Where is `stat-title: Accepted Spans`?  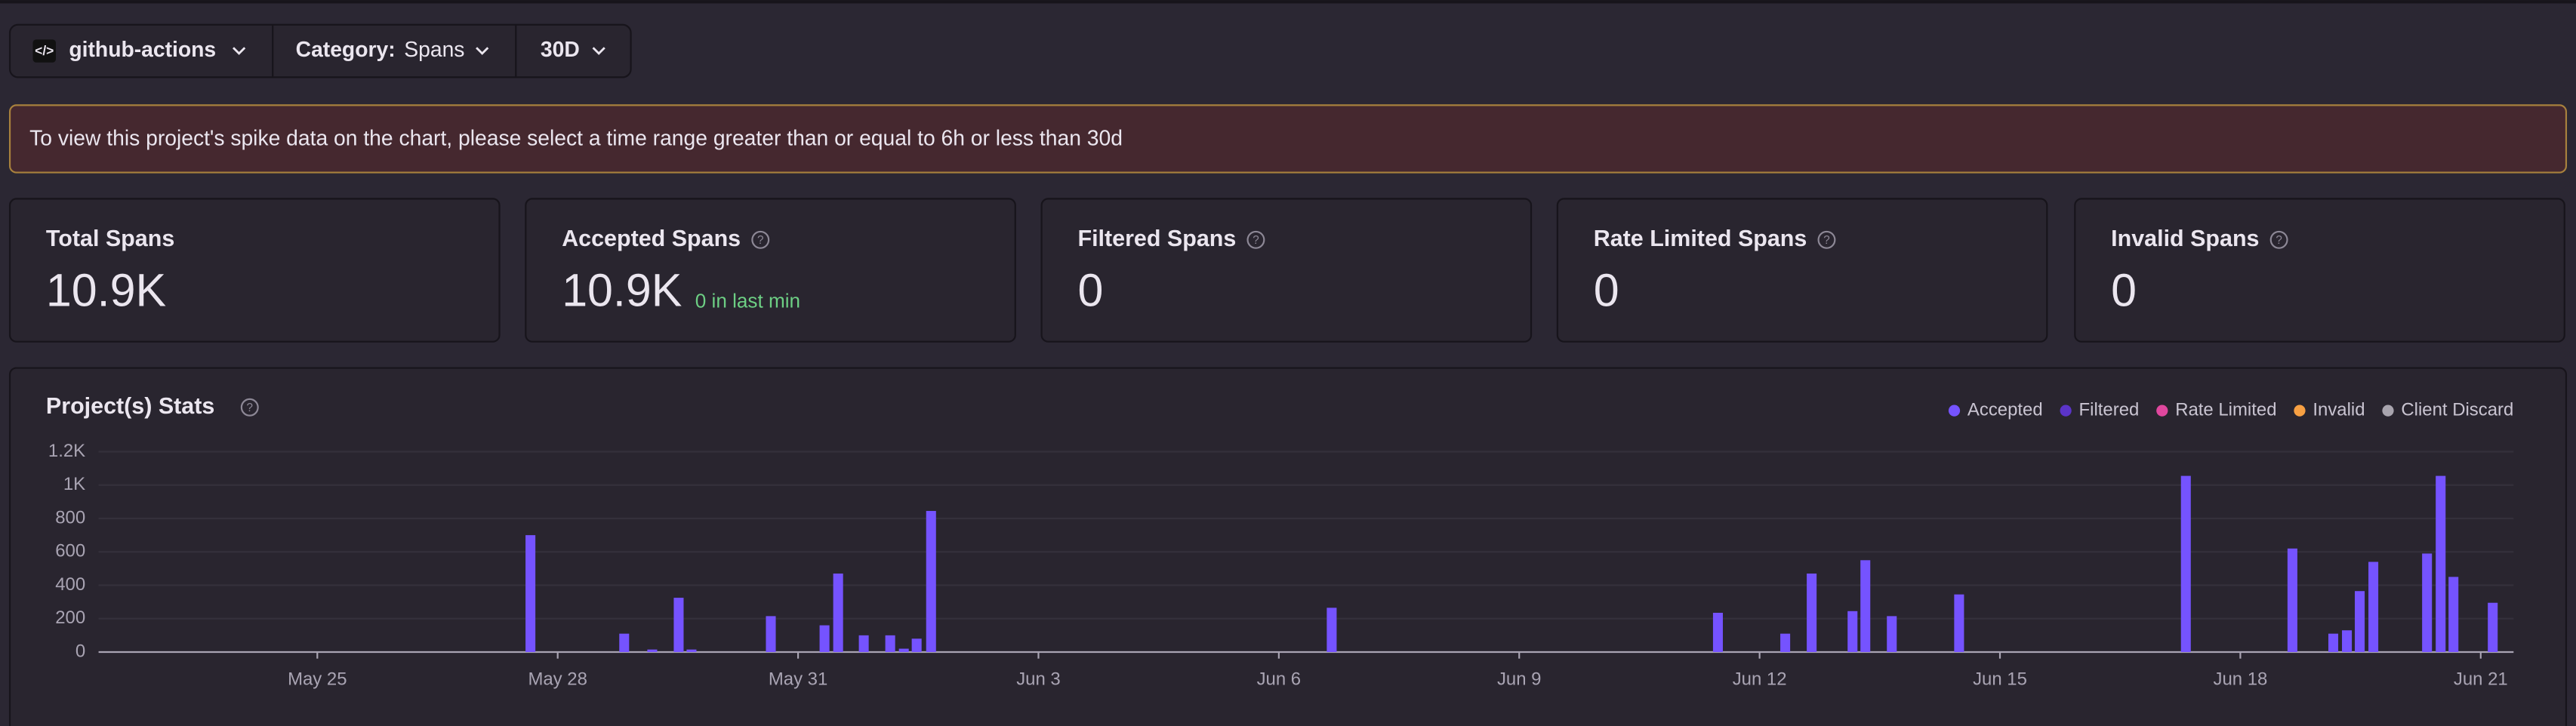
stat-title: Accepted Spans is located at coordinates (651, 238).